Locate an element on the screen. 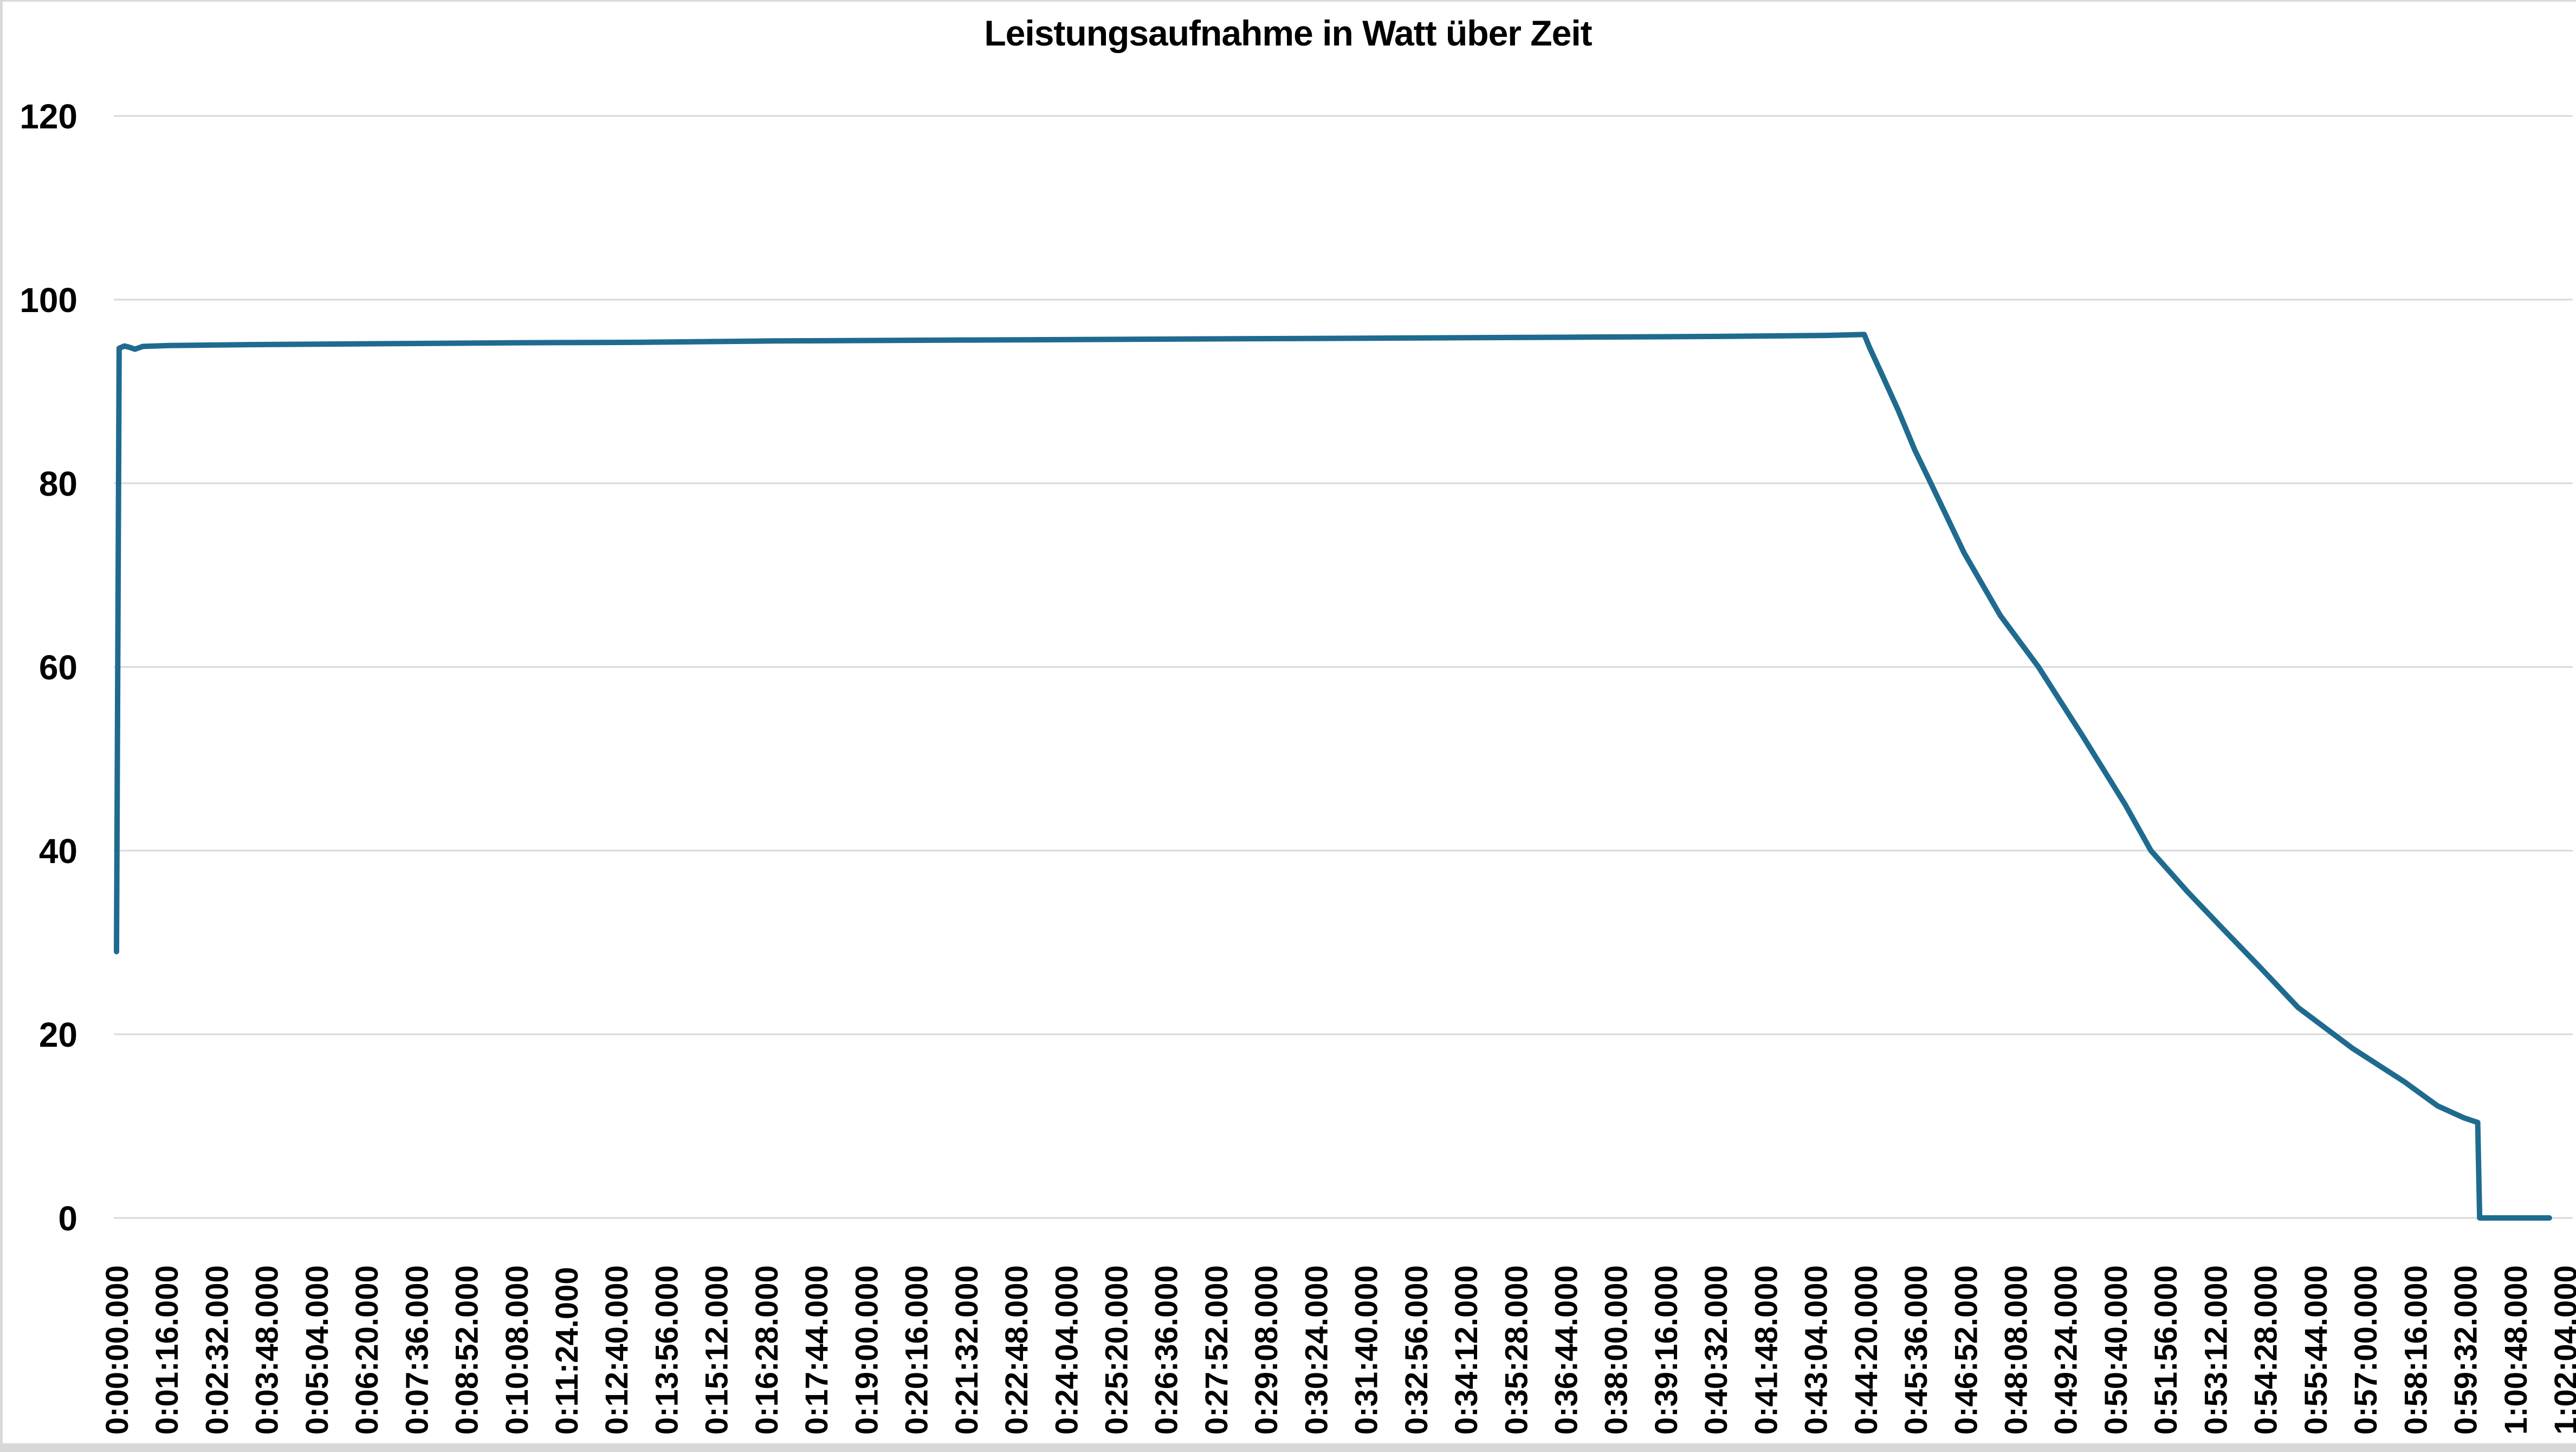  window-border-left is located at coordinates (1, 726).